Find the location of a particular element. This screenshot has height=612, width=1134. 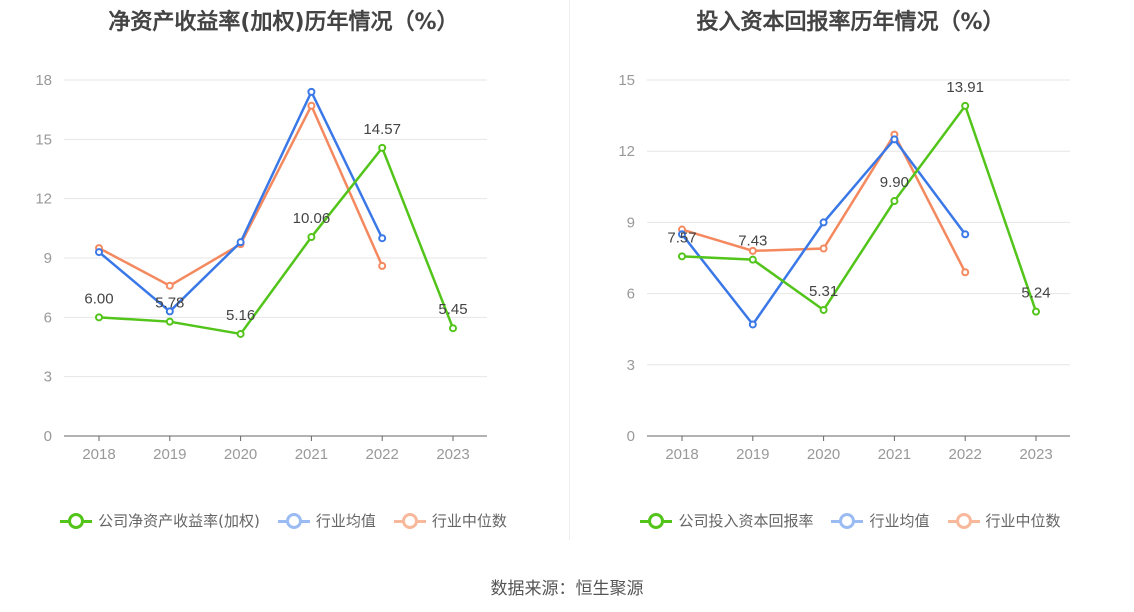

data-label: 5.45 is located at coordinates (452, 309).